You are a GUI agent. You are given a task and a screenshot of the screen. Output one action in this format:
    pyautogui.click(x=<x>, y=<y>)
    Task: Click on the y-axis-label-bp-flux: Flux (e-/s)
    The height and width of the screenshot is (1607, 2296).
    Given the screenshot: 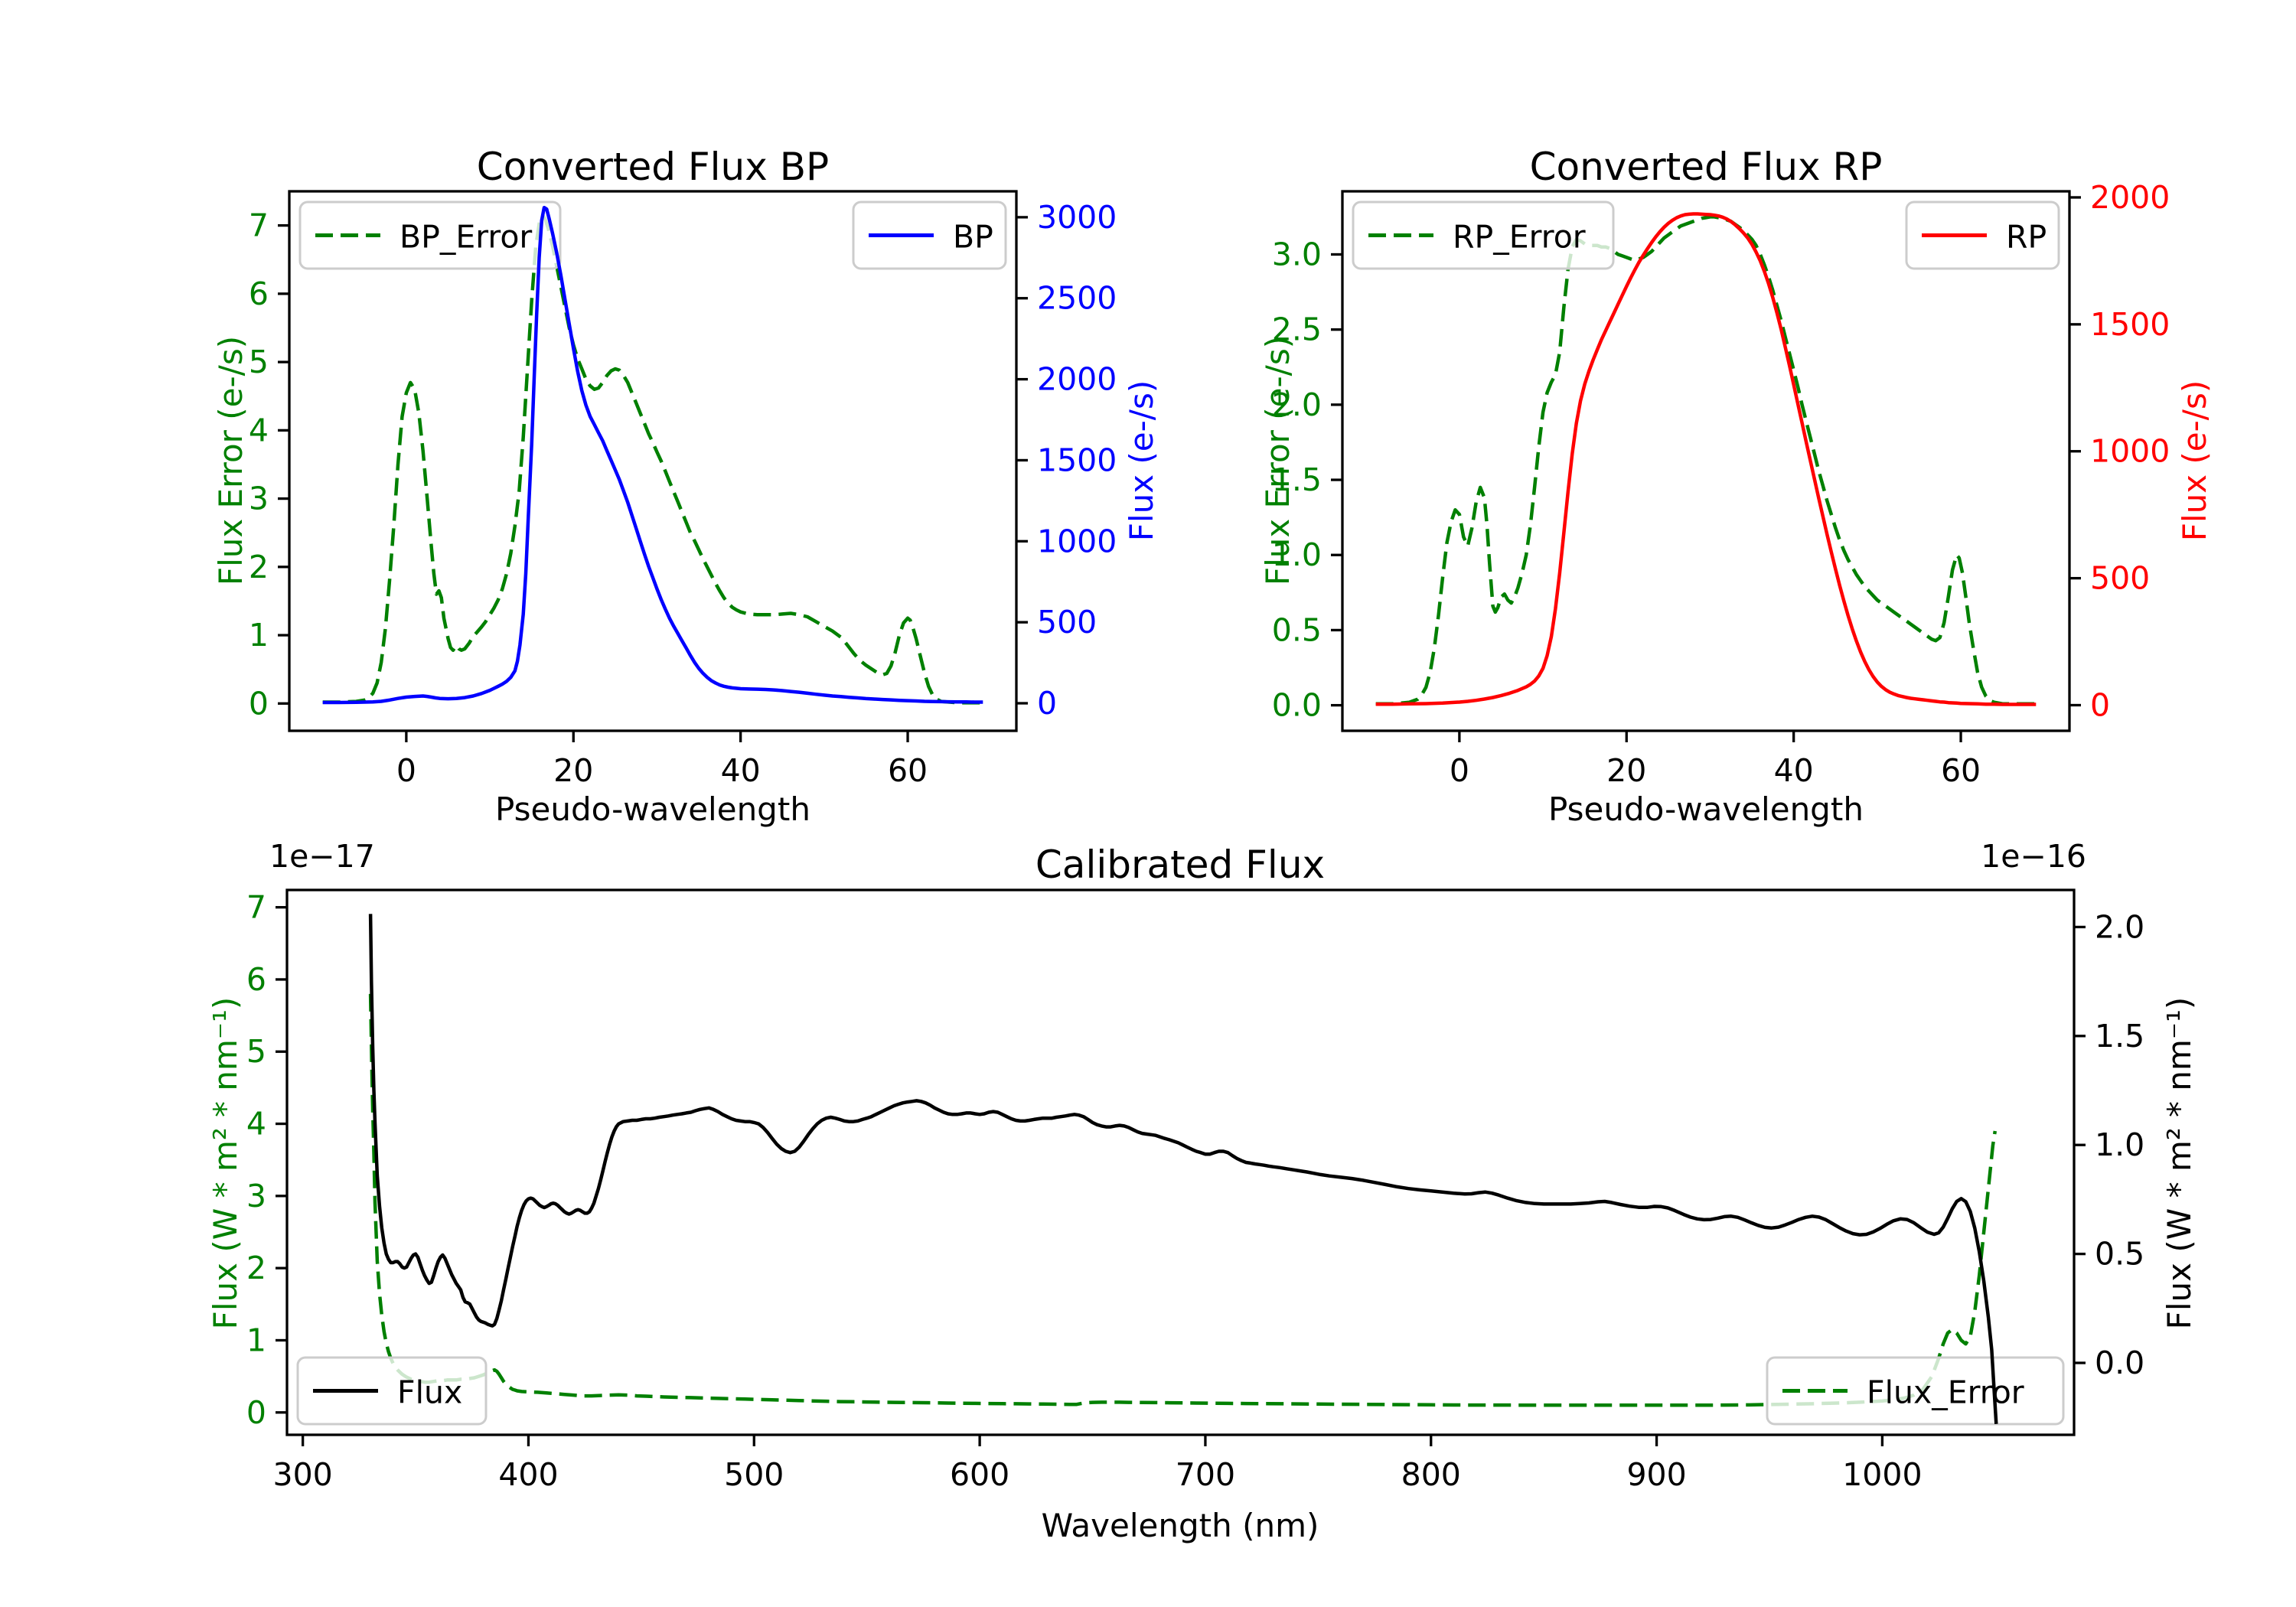 What is the action you would take?
    pyautogui.click(x=1141, y=461)
    